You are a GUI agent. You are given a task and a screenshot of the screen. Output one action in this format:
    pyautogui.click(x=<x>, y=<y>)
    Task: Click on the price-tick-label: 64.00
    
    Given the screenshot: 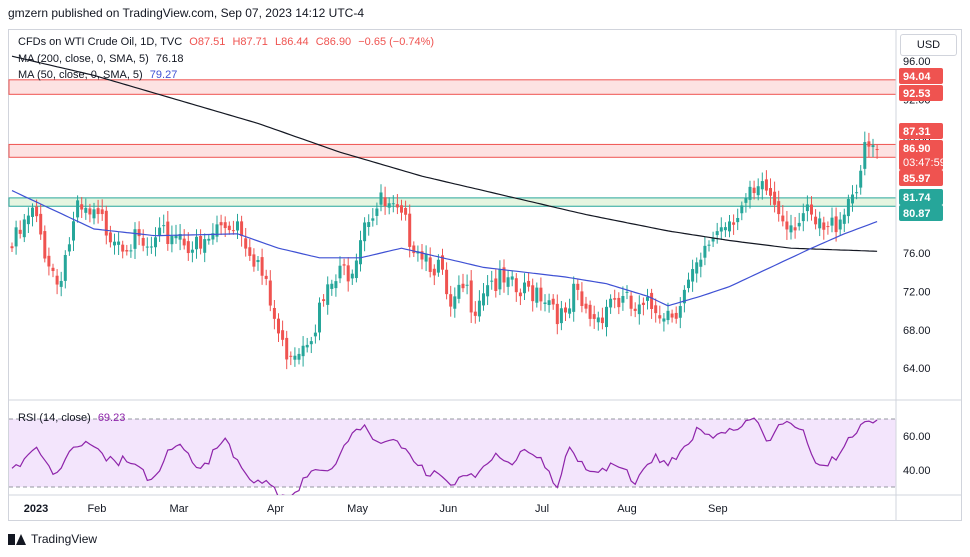 What is the action you would take?
    pyautogui.click(x=917, y=369)
    